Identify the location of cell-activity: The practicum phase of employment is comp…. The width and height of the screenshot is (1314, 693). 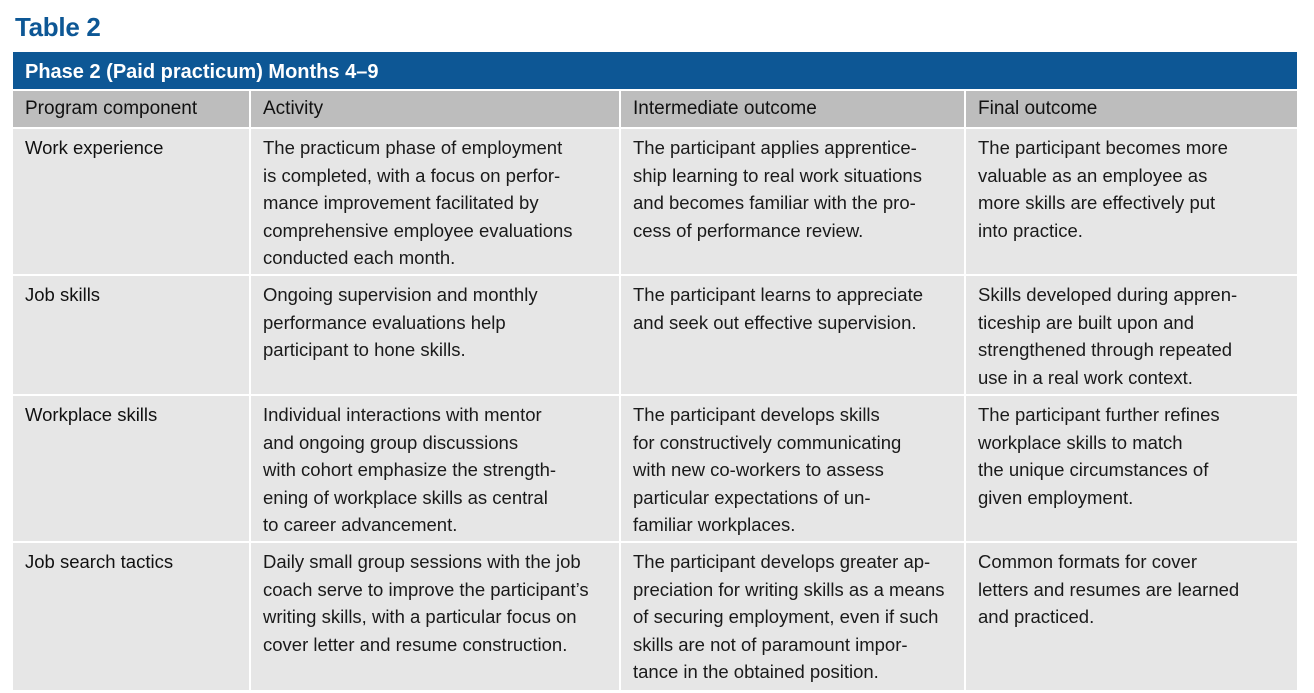
(434, 201).